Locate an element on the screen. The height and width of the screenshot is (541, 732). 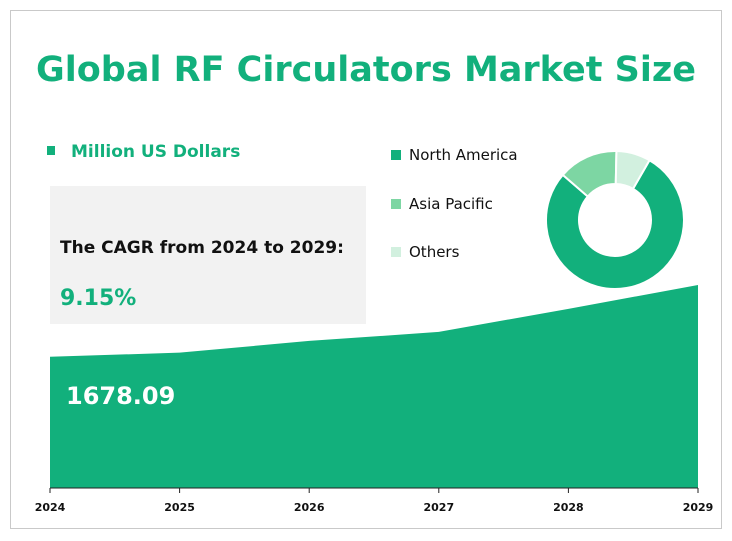
unit-legend: Million US Dollars is located at coordinates (143, 152).